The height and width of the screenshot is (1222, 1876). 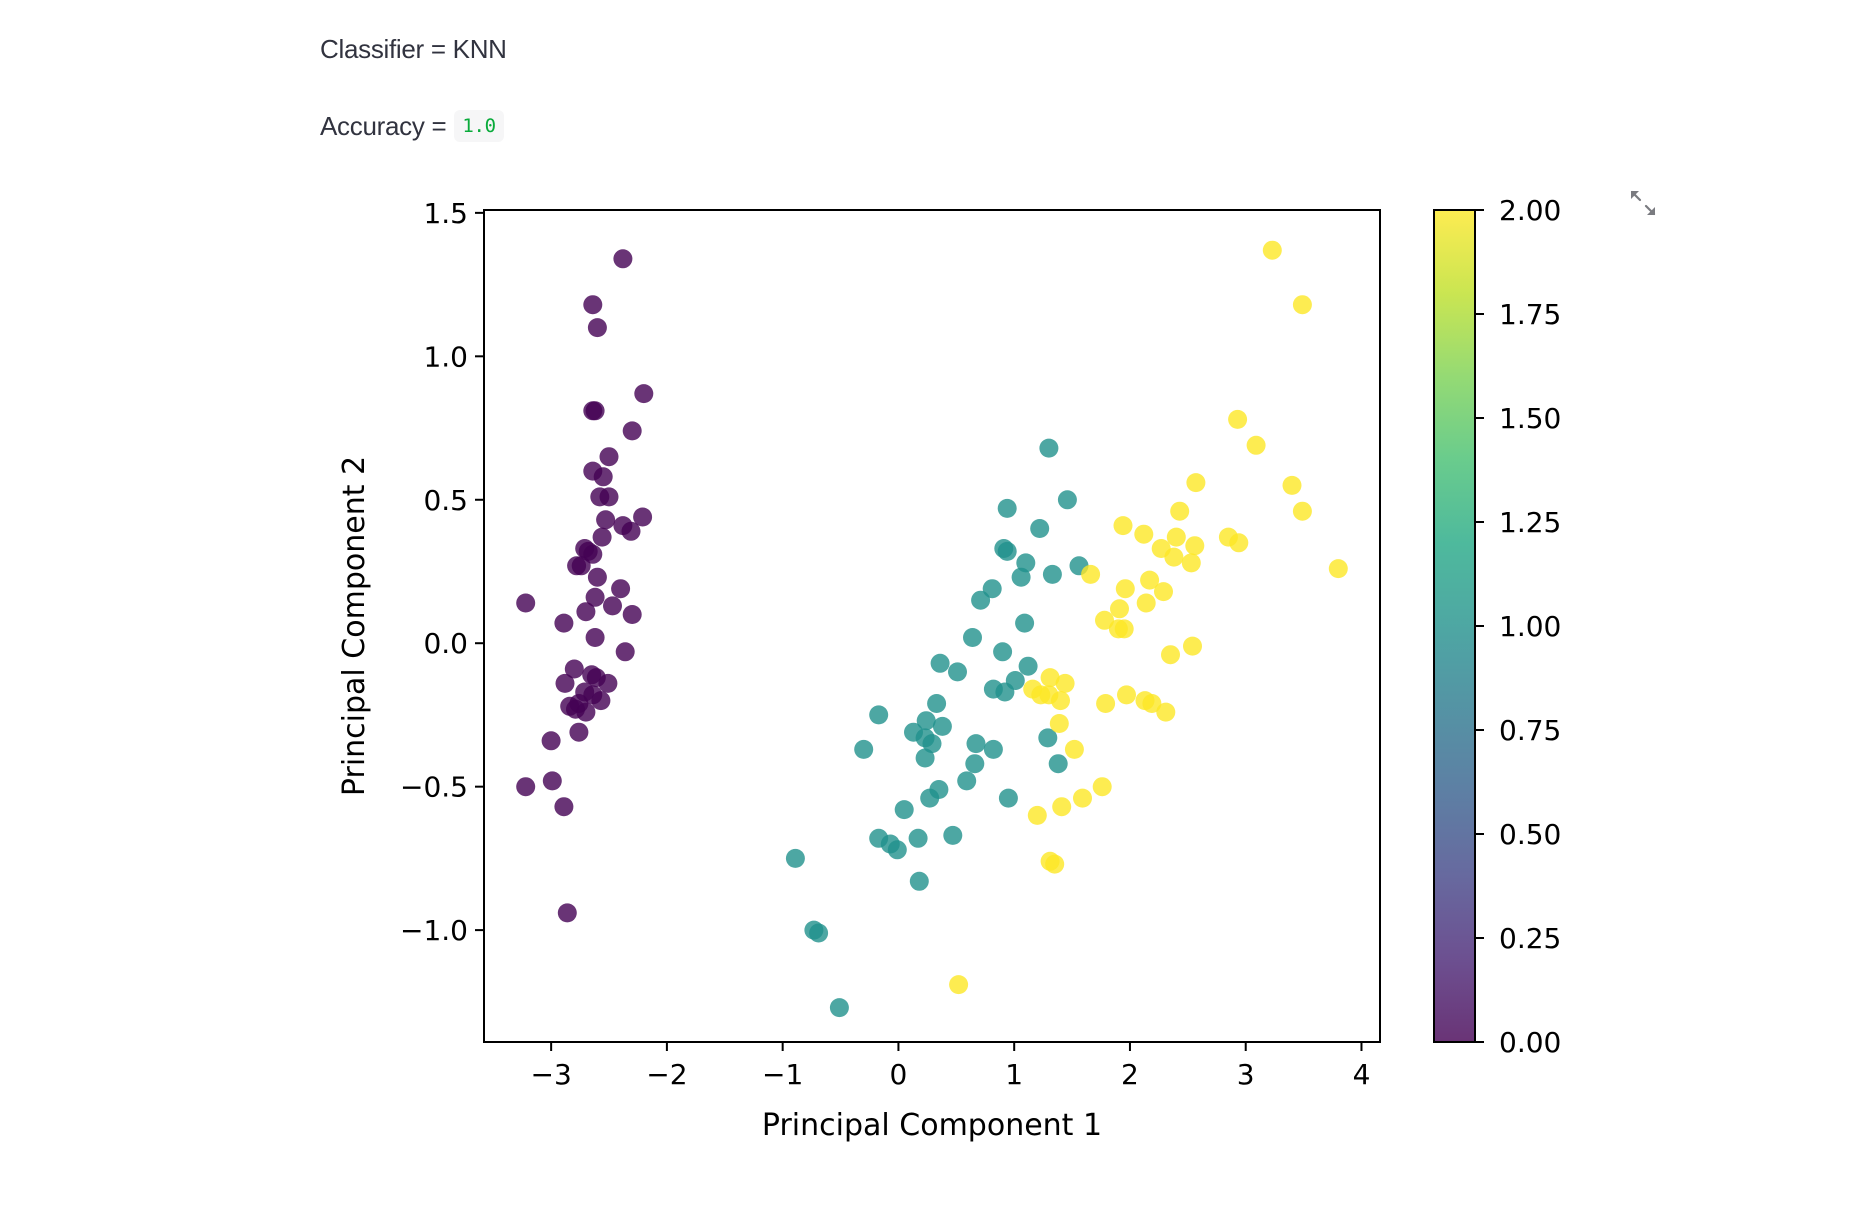 I want to click on y-tick-label: 0.0, so click(x=445, y=643).